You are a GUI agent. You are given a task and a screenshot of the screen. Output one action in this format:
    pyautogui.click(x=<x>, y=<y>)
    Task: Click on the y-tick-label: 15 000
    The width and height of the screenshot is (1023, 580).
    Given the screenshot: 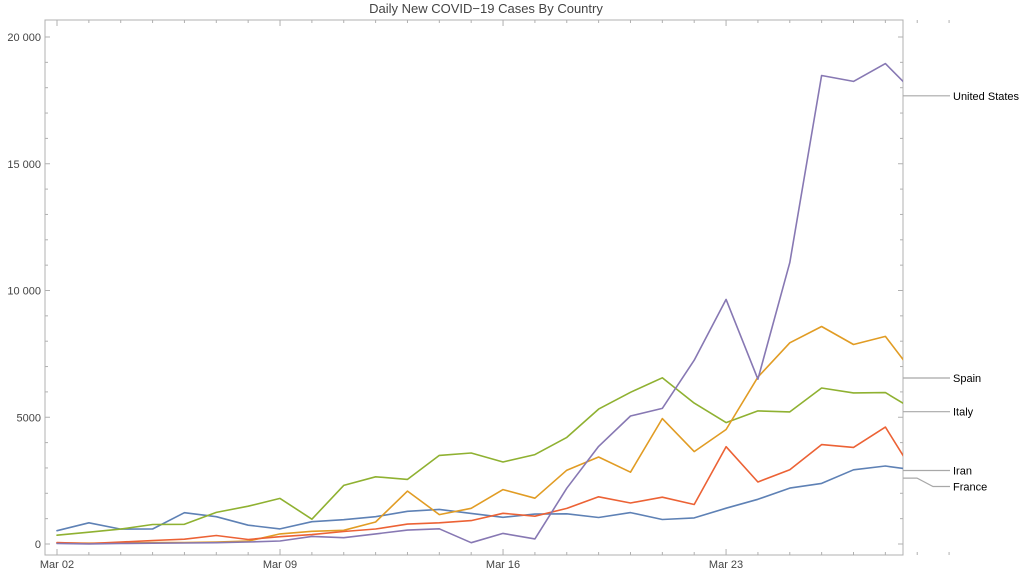 What is the action you would take?
    pyautogui.click(x=24, y=165)
    